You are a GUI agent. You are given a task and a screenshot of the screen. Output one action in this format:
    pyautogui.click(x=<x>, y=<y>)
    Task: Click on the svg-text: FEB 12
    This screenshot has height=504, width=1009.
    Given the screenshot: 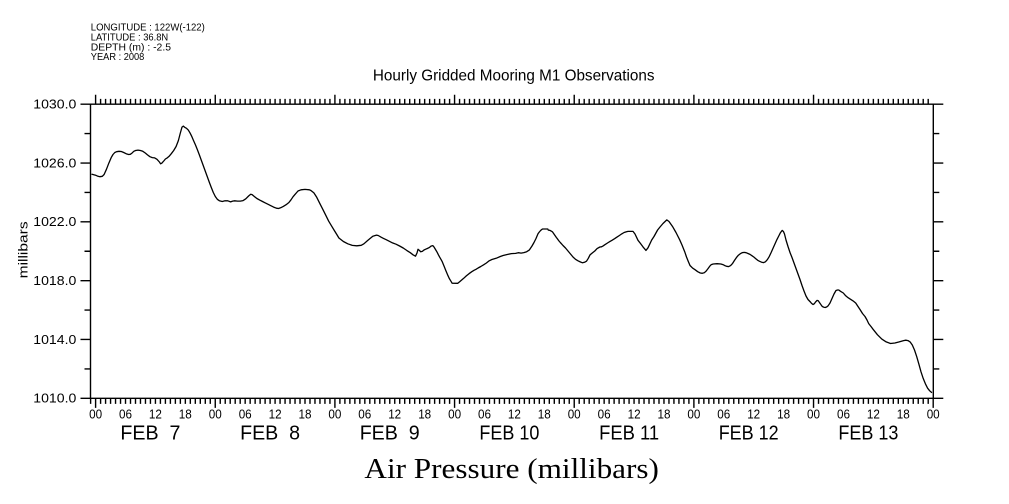 What is the action you would take?
    pyautogui.click(x=749, y=434)
    